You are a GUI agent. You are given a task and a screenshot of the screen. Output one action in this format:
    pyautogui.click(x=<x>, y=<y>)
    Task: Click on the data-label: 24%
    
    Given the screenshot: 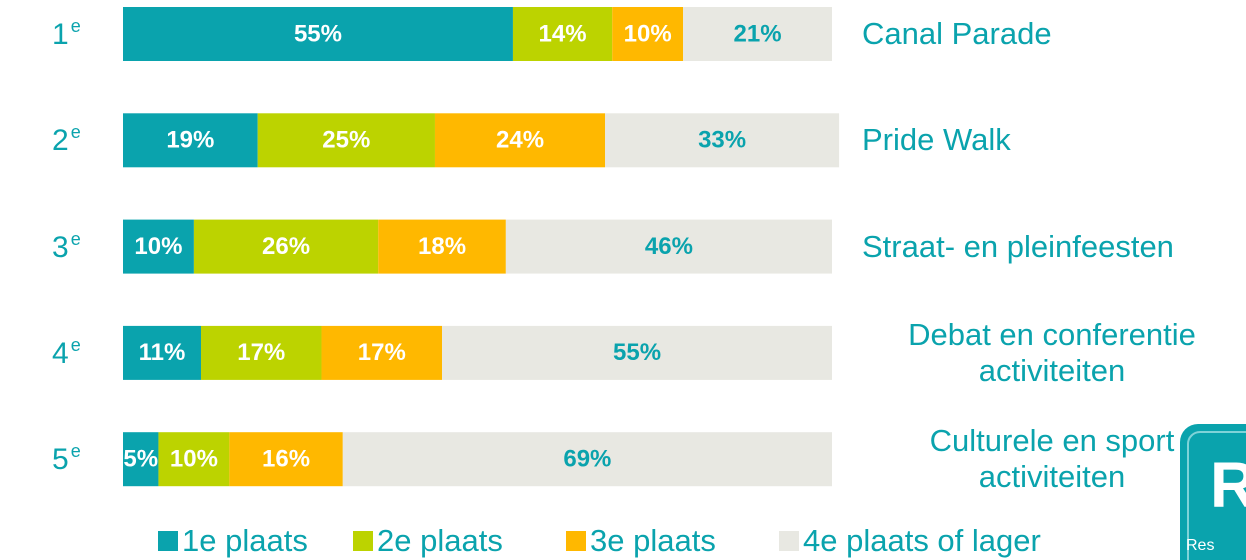 What is the action you would take?
    pyautogui.click(x=520, y=140)
    